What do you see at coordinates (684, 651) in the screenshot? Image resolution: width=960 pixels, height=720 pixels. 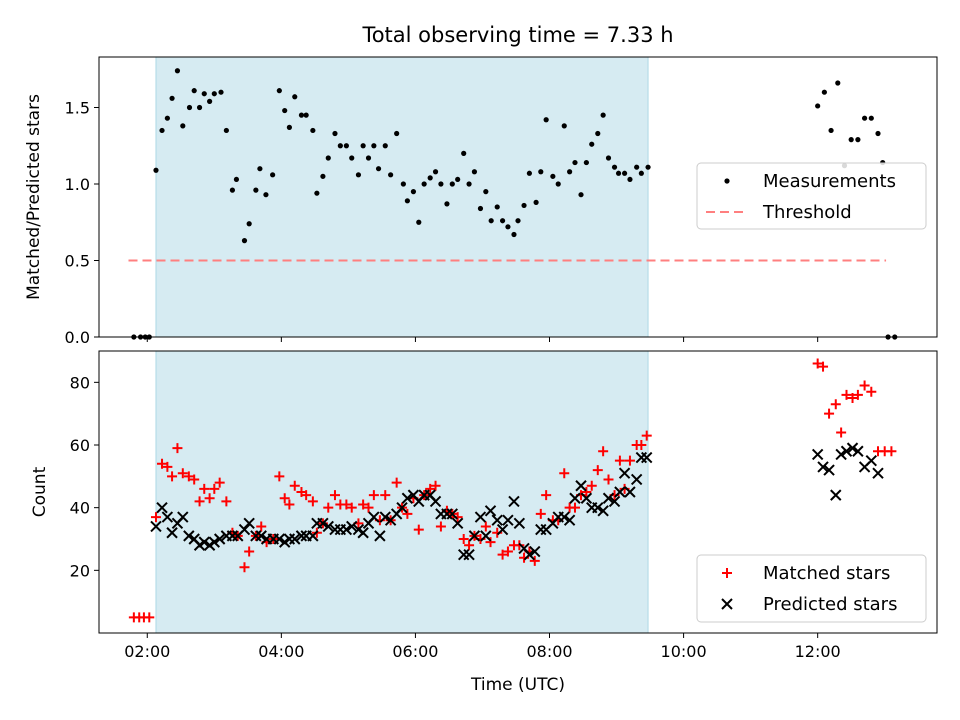 I see `x-tick-label: 10:00` at bounding box center [684, 651].